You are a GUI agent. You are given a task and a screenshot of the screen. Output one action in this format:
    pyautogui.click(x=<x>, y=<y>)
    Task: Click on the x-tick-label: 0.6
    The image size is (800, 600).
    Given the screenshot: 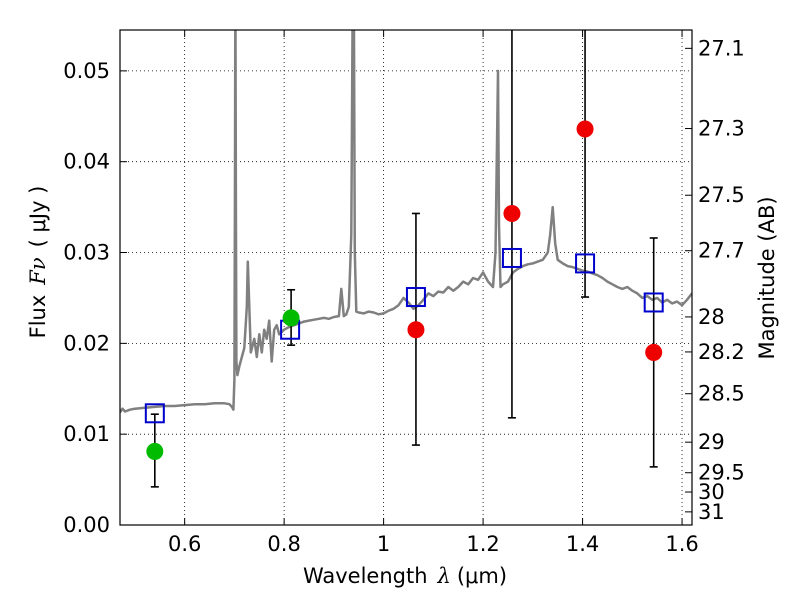 What is the action you would take?
    pyautogui.click(x=184, y=544)
    